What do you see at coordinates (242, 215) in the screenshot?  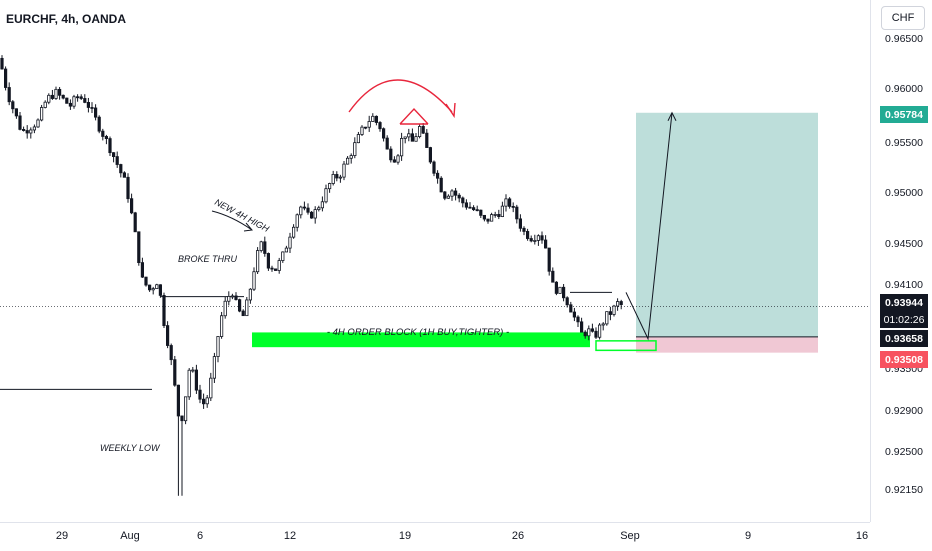 I see `new-high-label: NEW 4H HIGH` at bounding box center [242, 215].